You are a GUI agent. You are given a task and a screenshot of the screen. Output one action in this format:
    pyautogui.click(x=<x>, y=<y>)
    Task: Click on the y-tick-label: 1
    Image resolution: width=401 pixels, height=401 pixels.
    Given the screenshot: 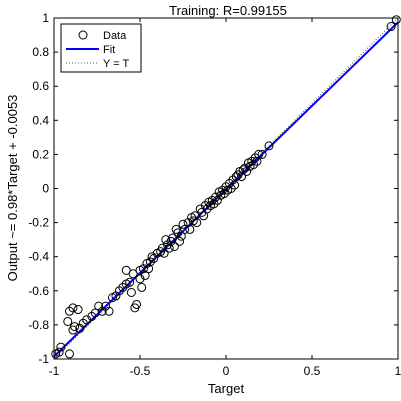 What is the action you would take?
    pyautogui.click(x=45, y=18)
    